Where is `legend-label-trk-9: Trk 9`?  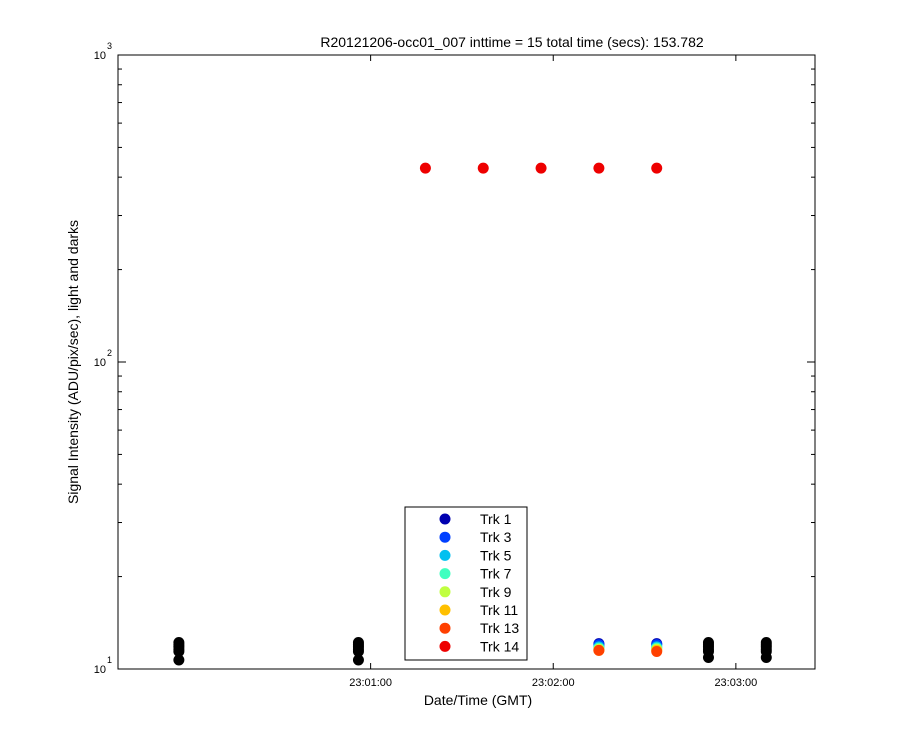 legend-label-trk-9: Trk 9 is located at coordinates (496, 592).